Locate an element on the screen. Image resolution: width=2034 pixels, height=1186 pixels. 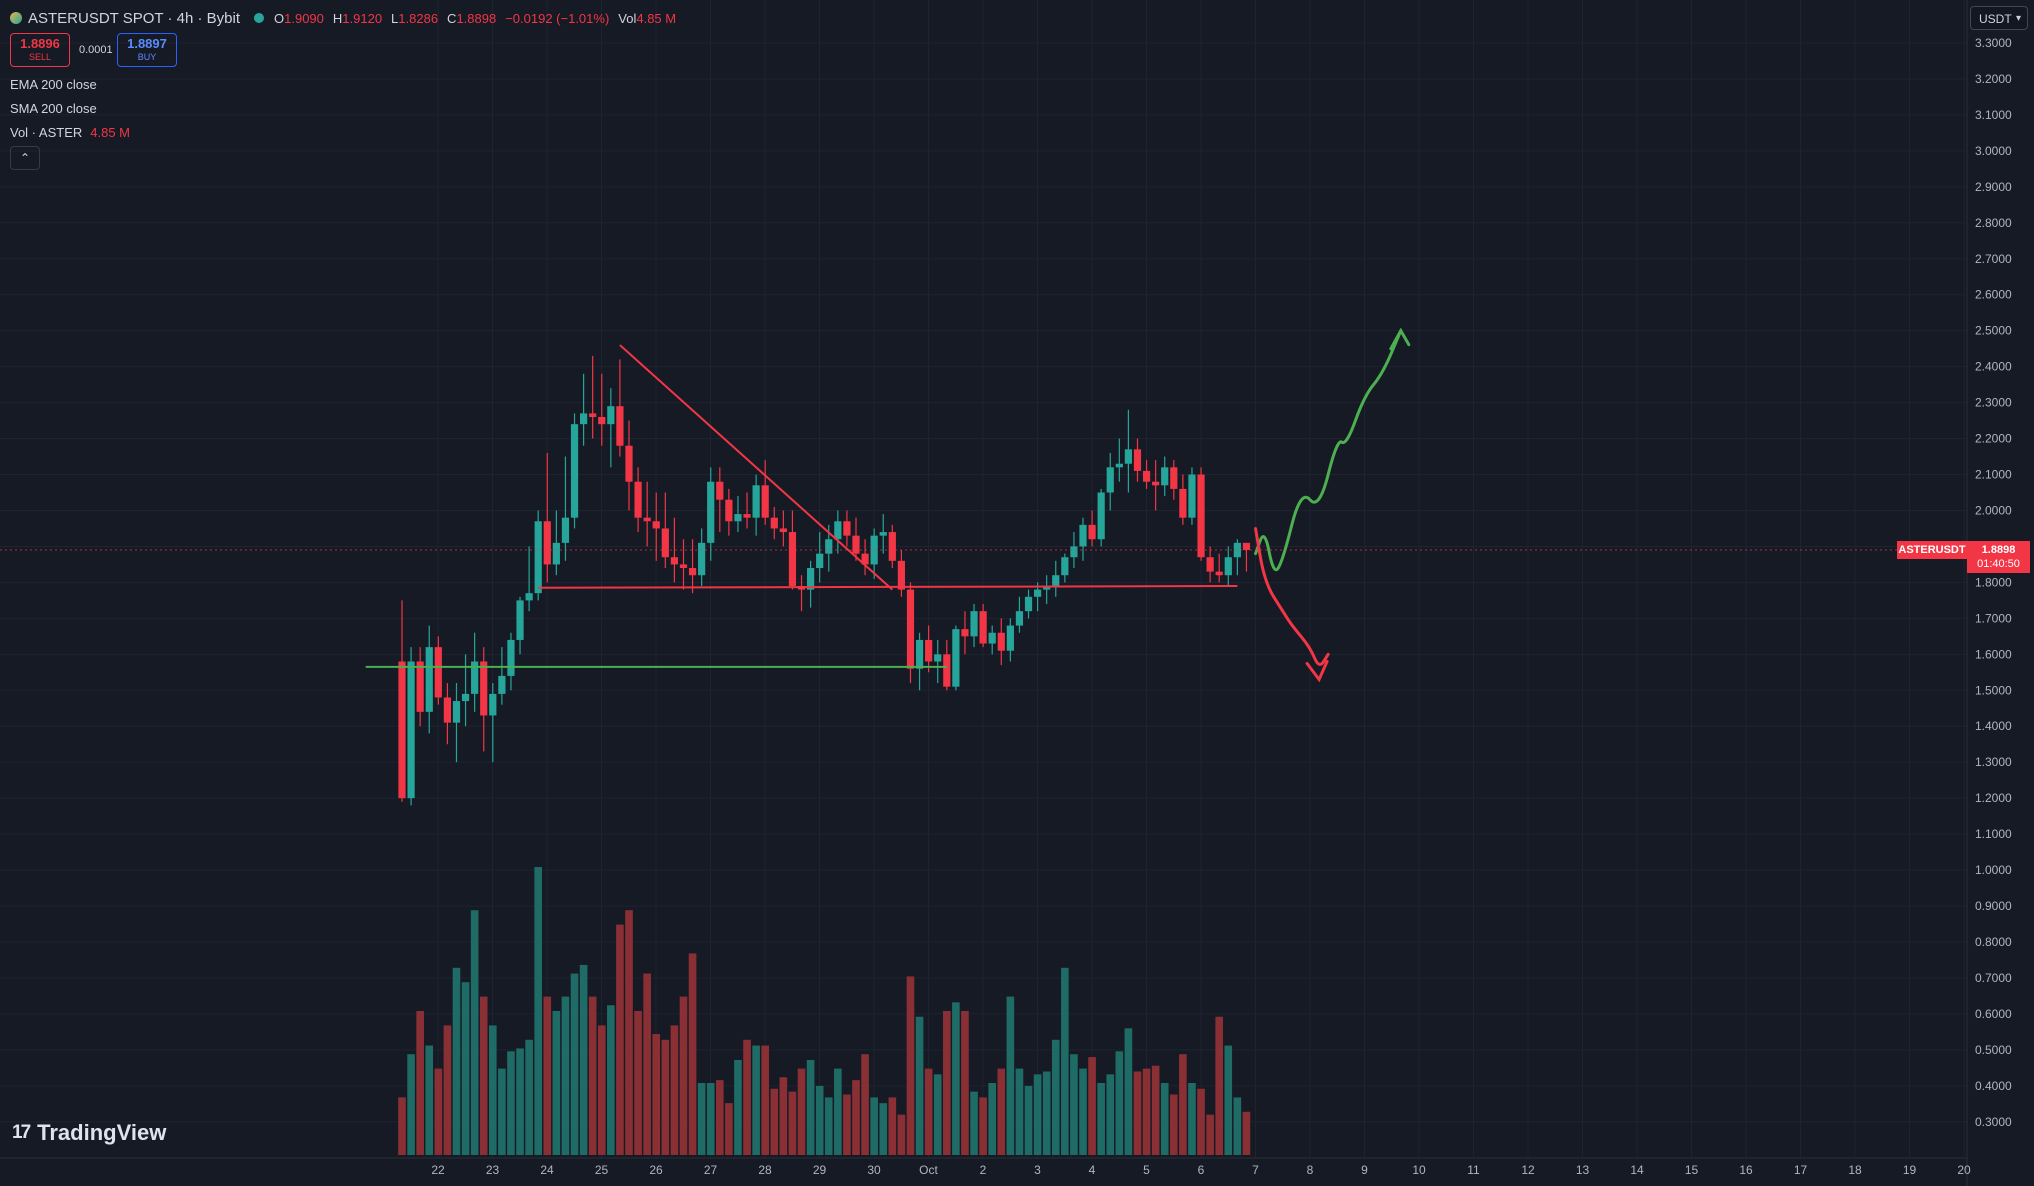
brand-name: TradingView is located at coordinates (102, 1132).